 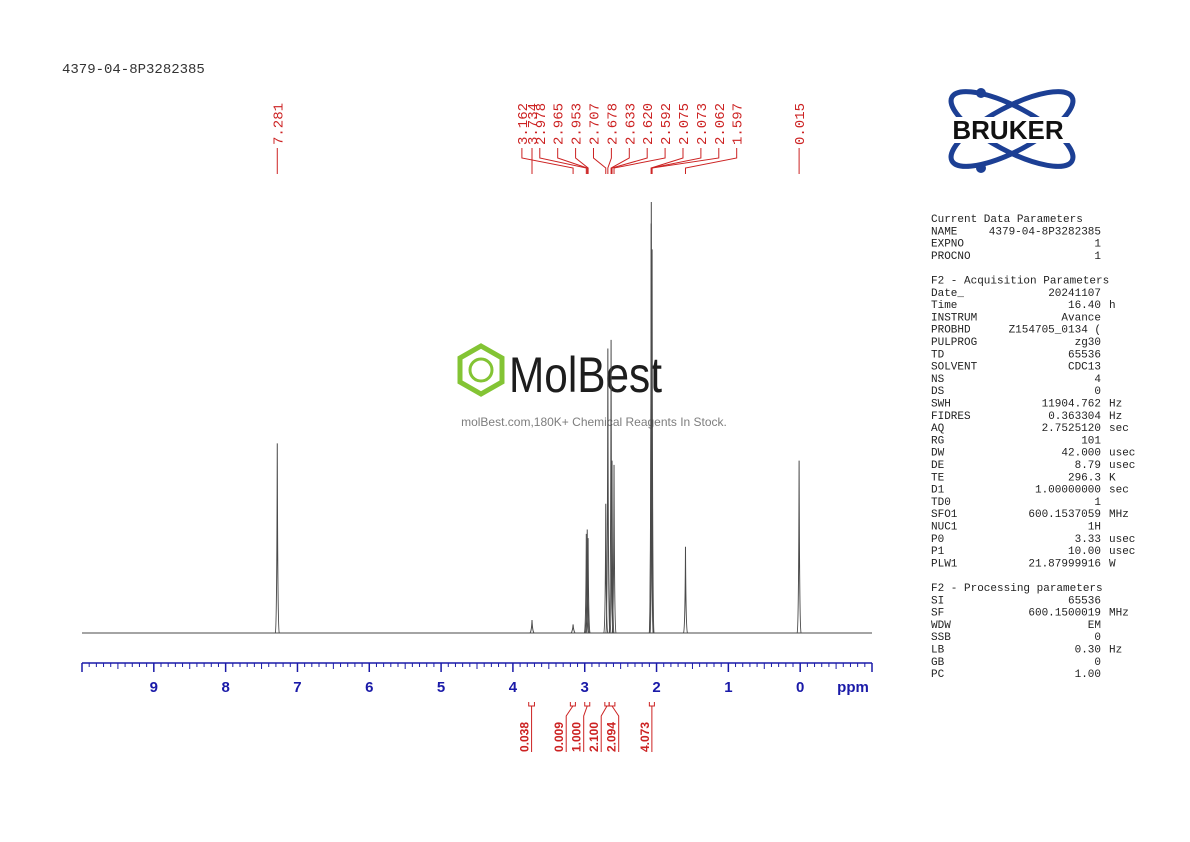 What do you see at coordinates (513, 687) in the screenshot?
I see `x-tick-label: 4` at bounding box center [513, 687].